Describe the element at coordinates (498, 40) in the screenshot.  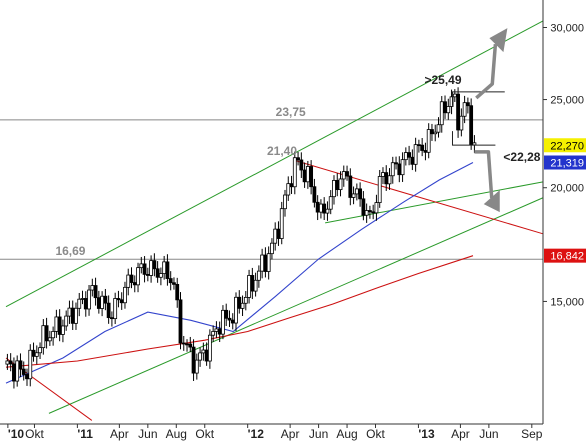
I see `forecast-arrow-head` at that location.